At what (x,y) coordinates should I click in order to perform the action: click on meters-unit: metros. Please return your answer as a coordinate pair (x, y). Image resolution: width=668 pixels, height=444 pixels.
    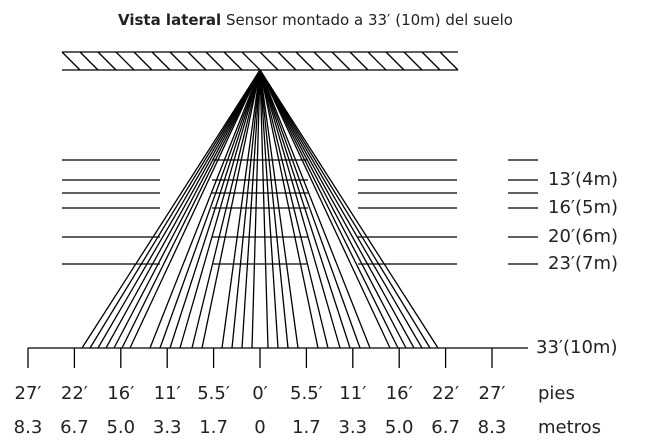
    Looking at the image, I should click on (569, 427).